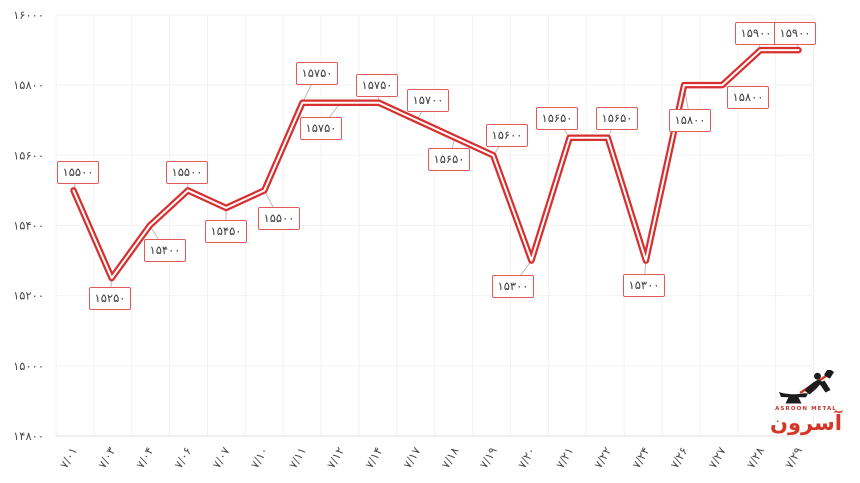 This screenshot has height=483, width=860. Describe the element at coordinates (716, 458) in the screenshot. I see `x-axis-tick-label: ۷/۲۷` at that location.